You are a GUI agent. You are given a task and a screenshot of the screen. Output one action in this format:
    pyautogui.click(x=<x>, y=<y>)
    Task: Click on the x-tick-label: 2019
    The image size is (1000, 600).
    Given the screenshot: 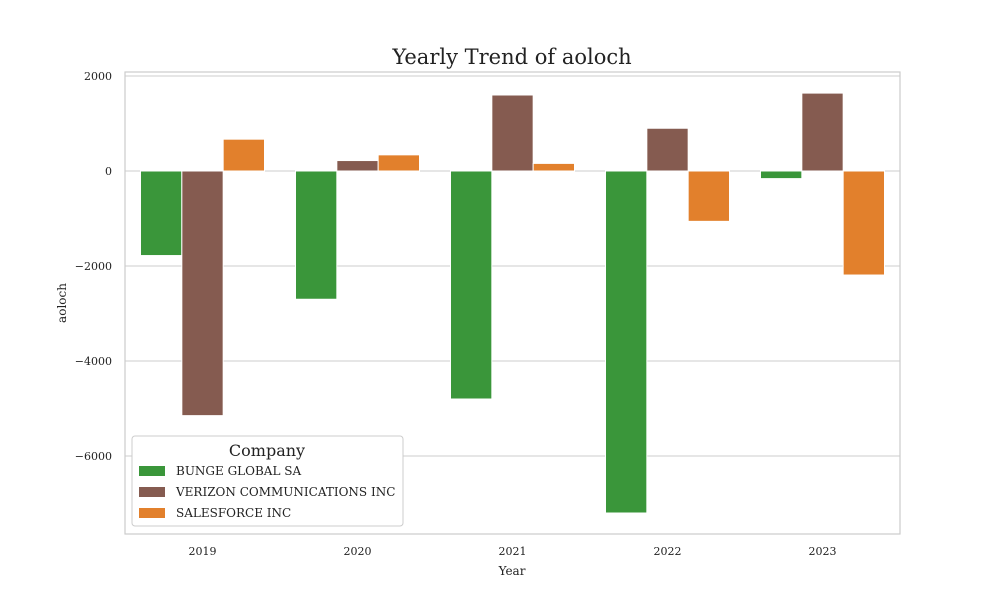 What is the action you would take?
    pyautogui.click(x=203, y=551)
    